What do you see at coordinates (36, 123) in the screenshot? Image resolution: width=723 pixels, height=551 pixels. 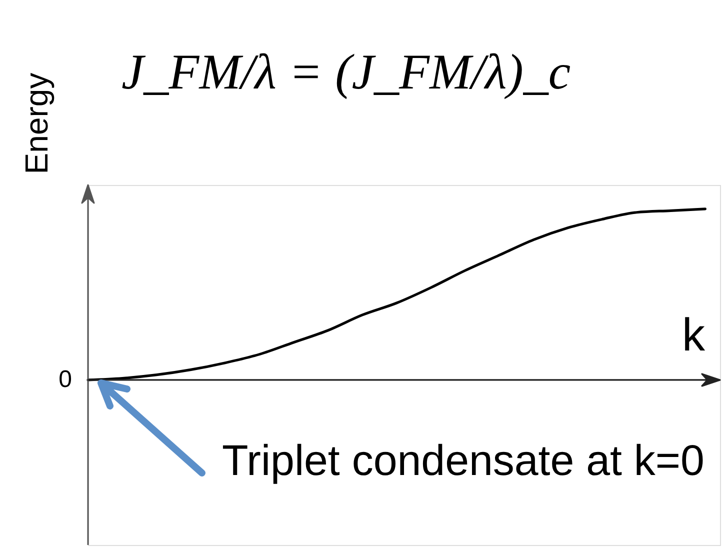 I see `y-axis-title: Energy` at bounding box center [36, 123].